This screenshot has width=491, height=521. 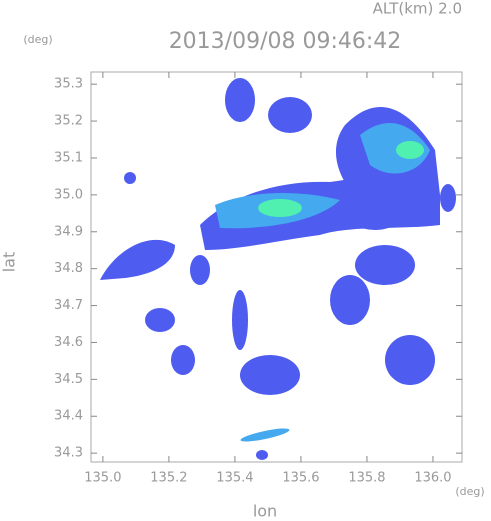 What do you see at coordinates (68, 84) in the screenshot?
I see `y-tick-label: 35.3` at bounding box center [68, 84].